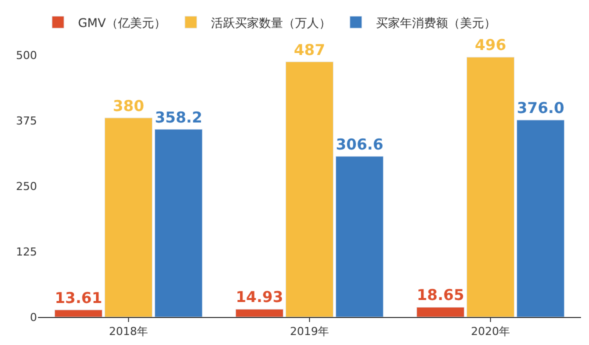 This screenshot has height=345, width=589. I want to click on data-label: 18.65, so click(440, 295).